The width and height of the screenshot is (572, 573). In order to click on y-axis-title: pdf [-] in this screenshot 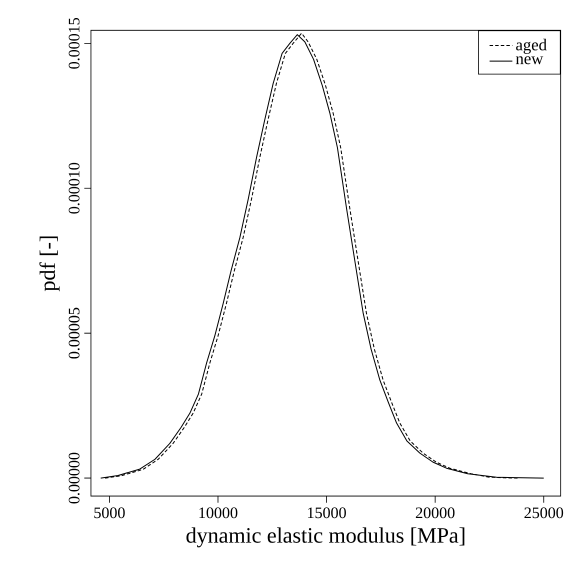, I will do `click(50, 264)`.